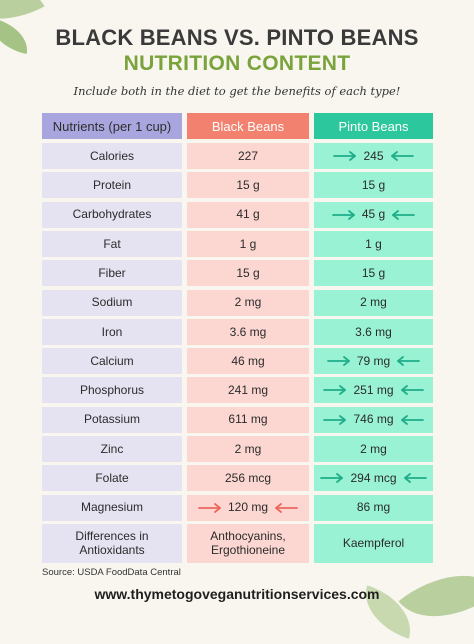 This screenshot has height=644, width=474. I want to click on table-row: Carbohydrates 41 g 45 g, so click(237, 214).